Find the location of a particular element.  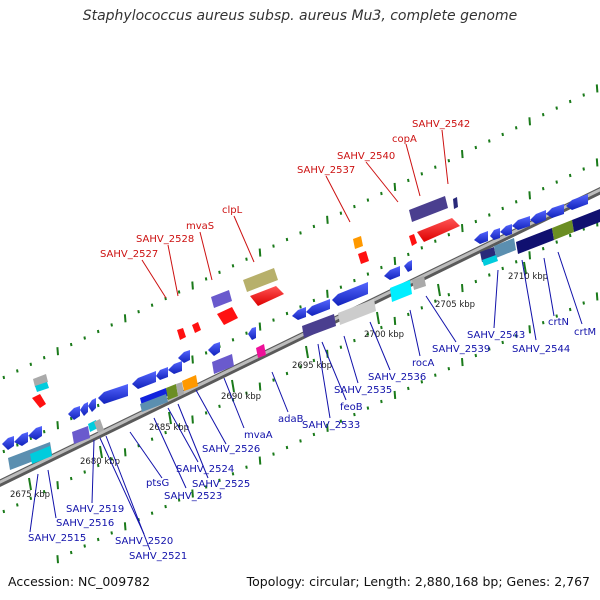

reverse-label: SAHV_2539 is located at coordinates (461, 349).